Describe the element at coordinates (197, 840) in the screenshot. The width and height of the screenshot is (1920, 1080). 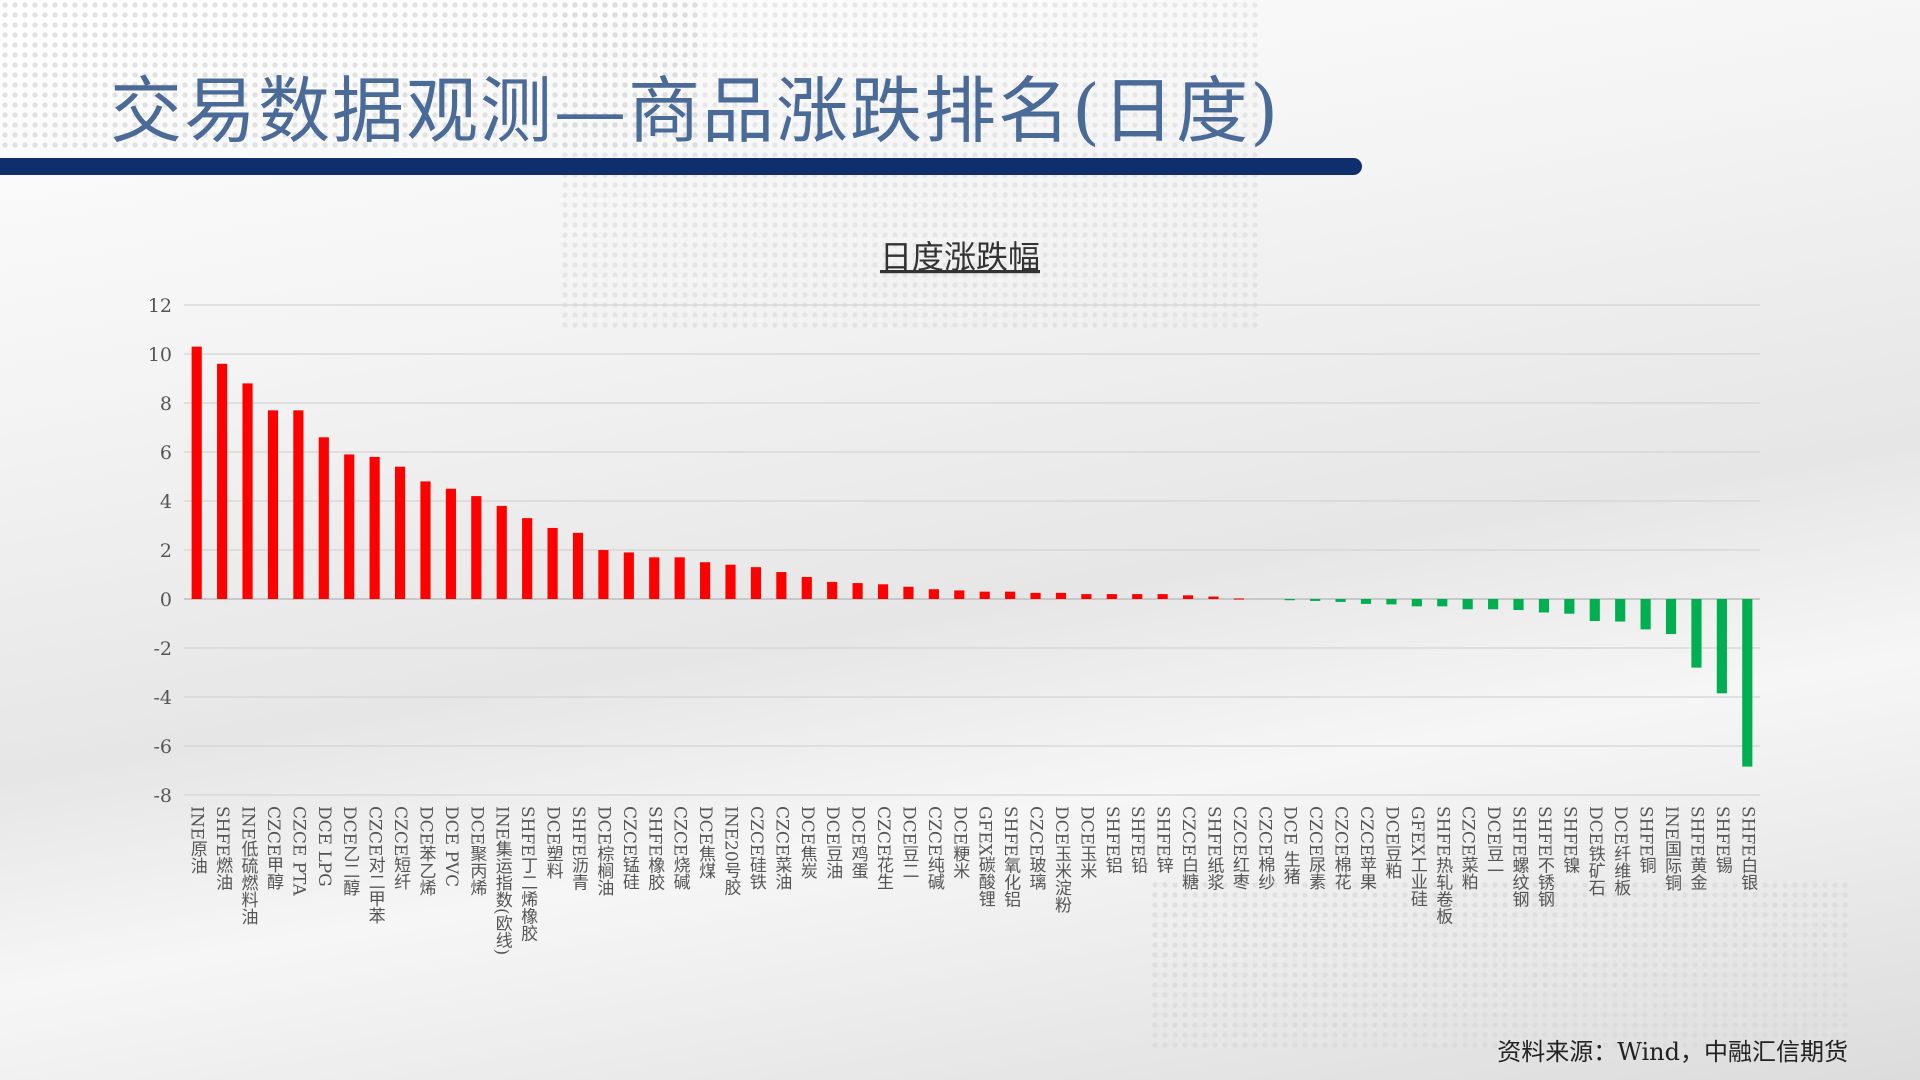
I see `x-tick-label: INE原油` at that location.